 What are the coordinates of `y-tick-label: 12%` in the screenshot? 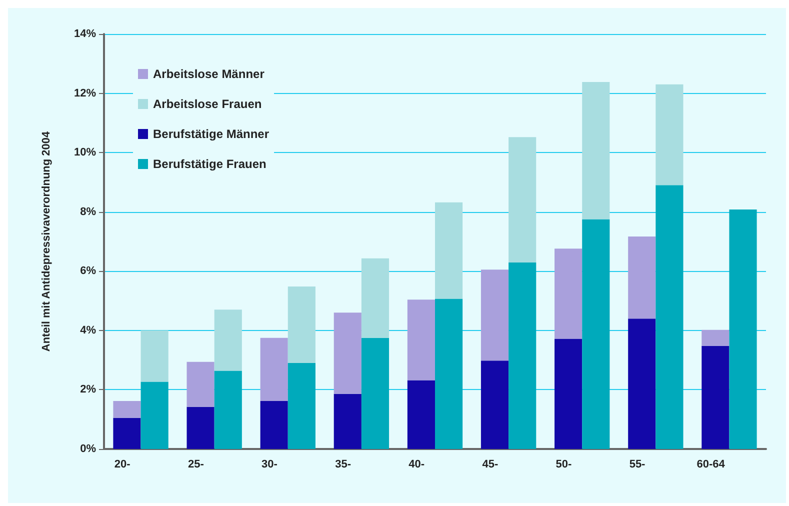 It's located at (85, 93).